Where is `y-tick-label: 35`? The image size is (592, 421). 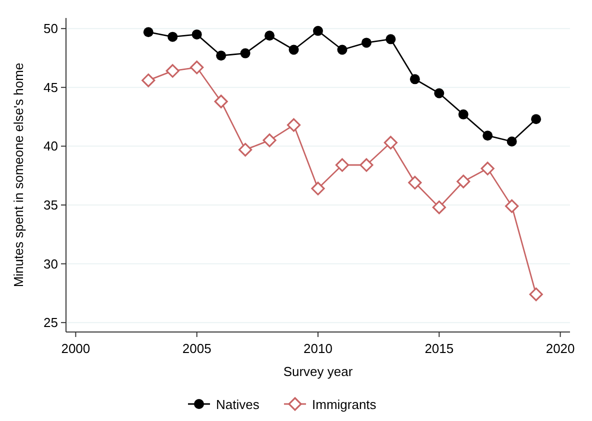
y-tick-label: 35 is located at coordinates (51, 204).